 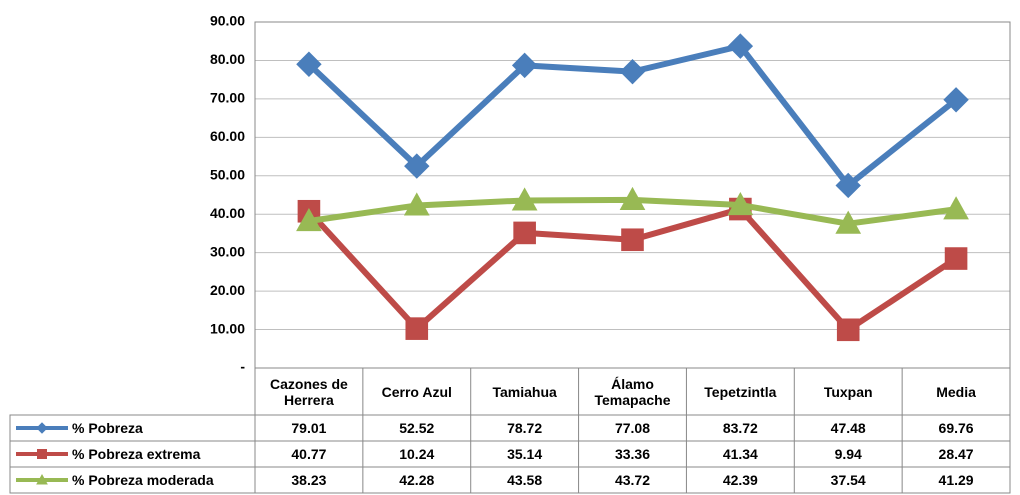 I want to click on legend-label: % Pobreza, so click(x=107, y=428).